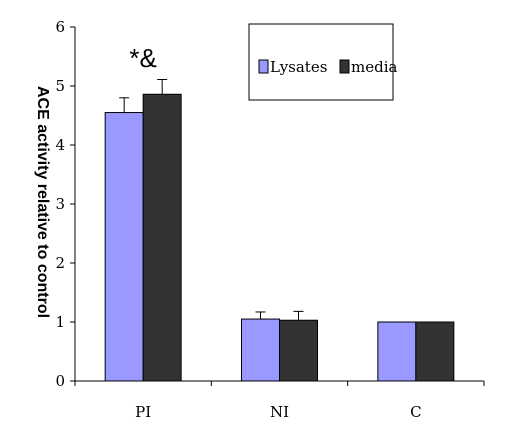  What do you see at coordinates (279, 412) in the screenshot?
I see `x-tick-label: NI` at bounding box center [279, 412].